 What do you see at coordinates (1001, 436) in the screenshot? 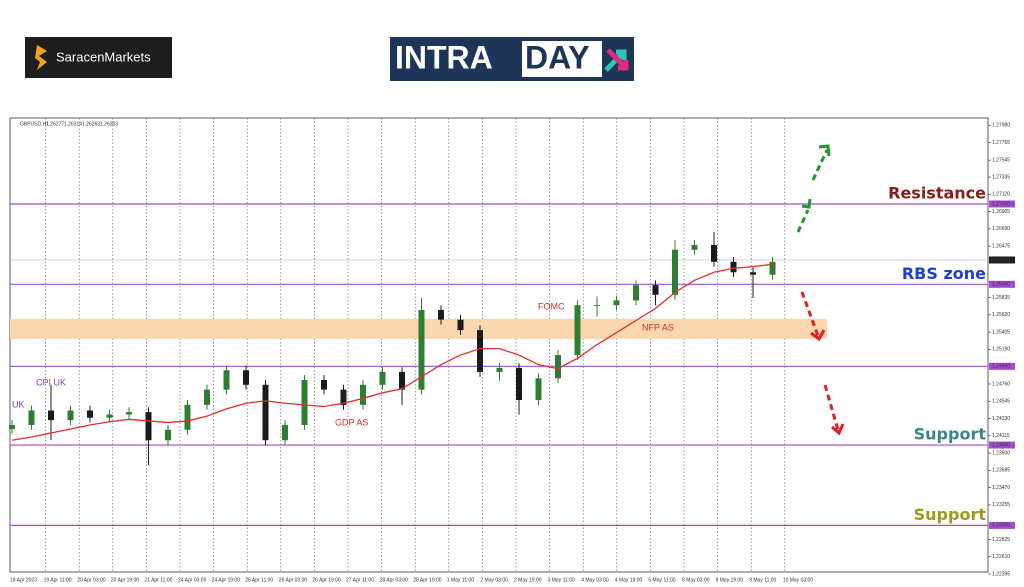
I see `y-tick-label: 1.24115` at bounding box center [1001, 436].